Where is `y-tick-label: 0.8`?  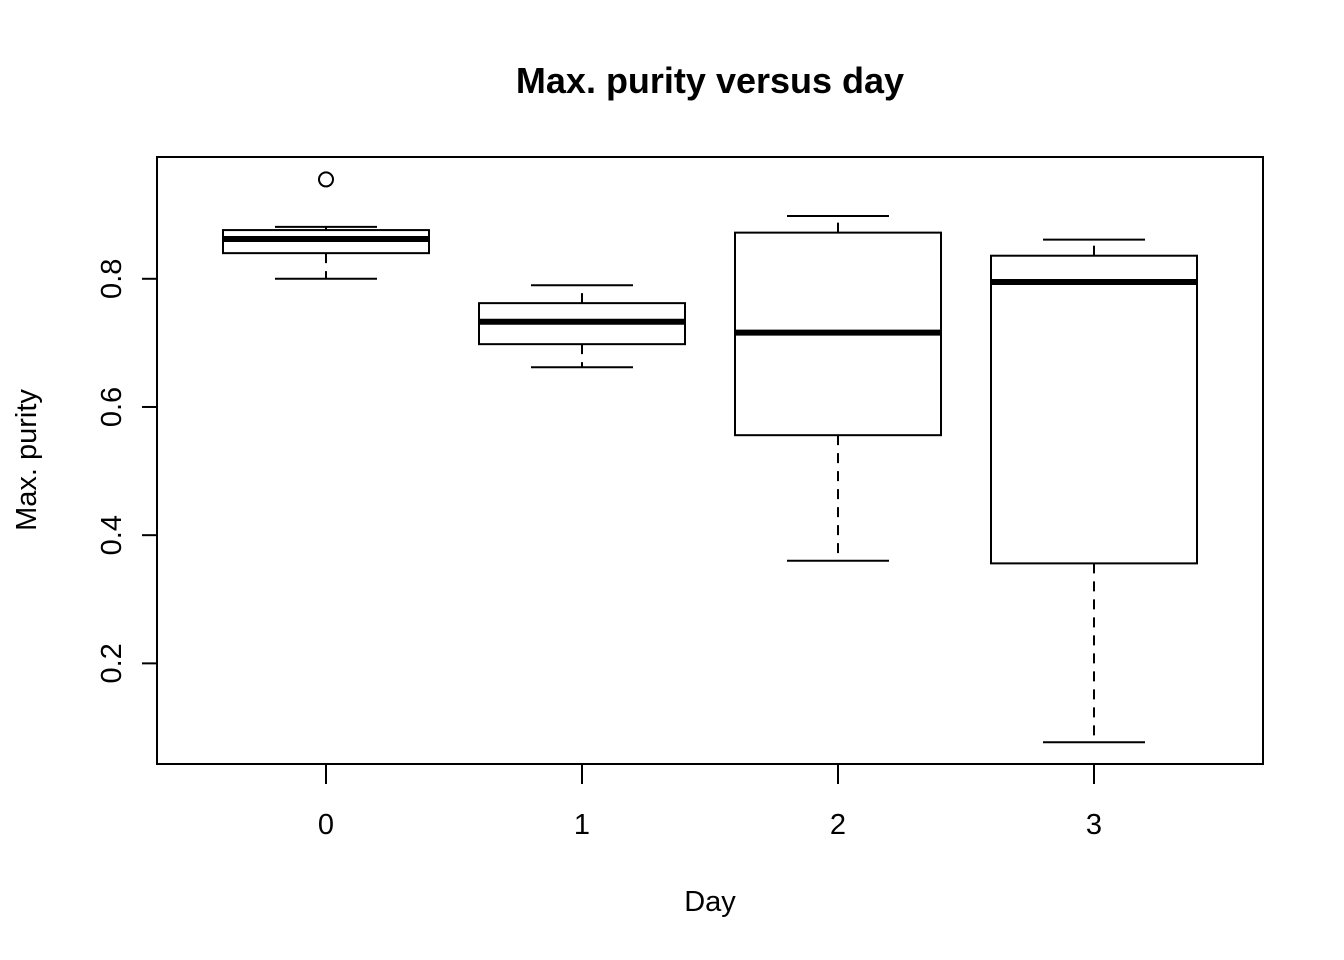
y-tick-label: 0.8 is located at coordinates (112, 279).